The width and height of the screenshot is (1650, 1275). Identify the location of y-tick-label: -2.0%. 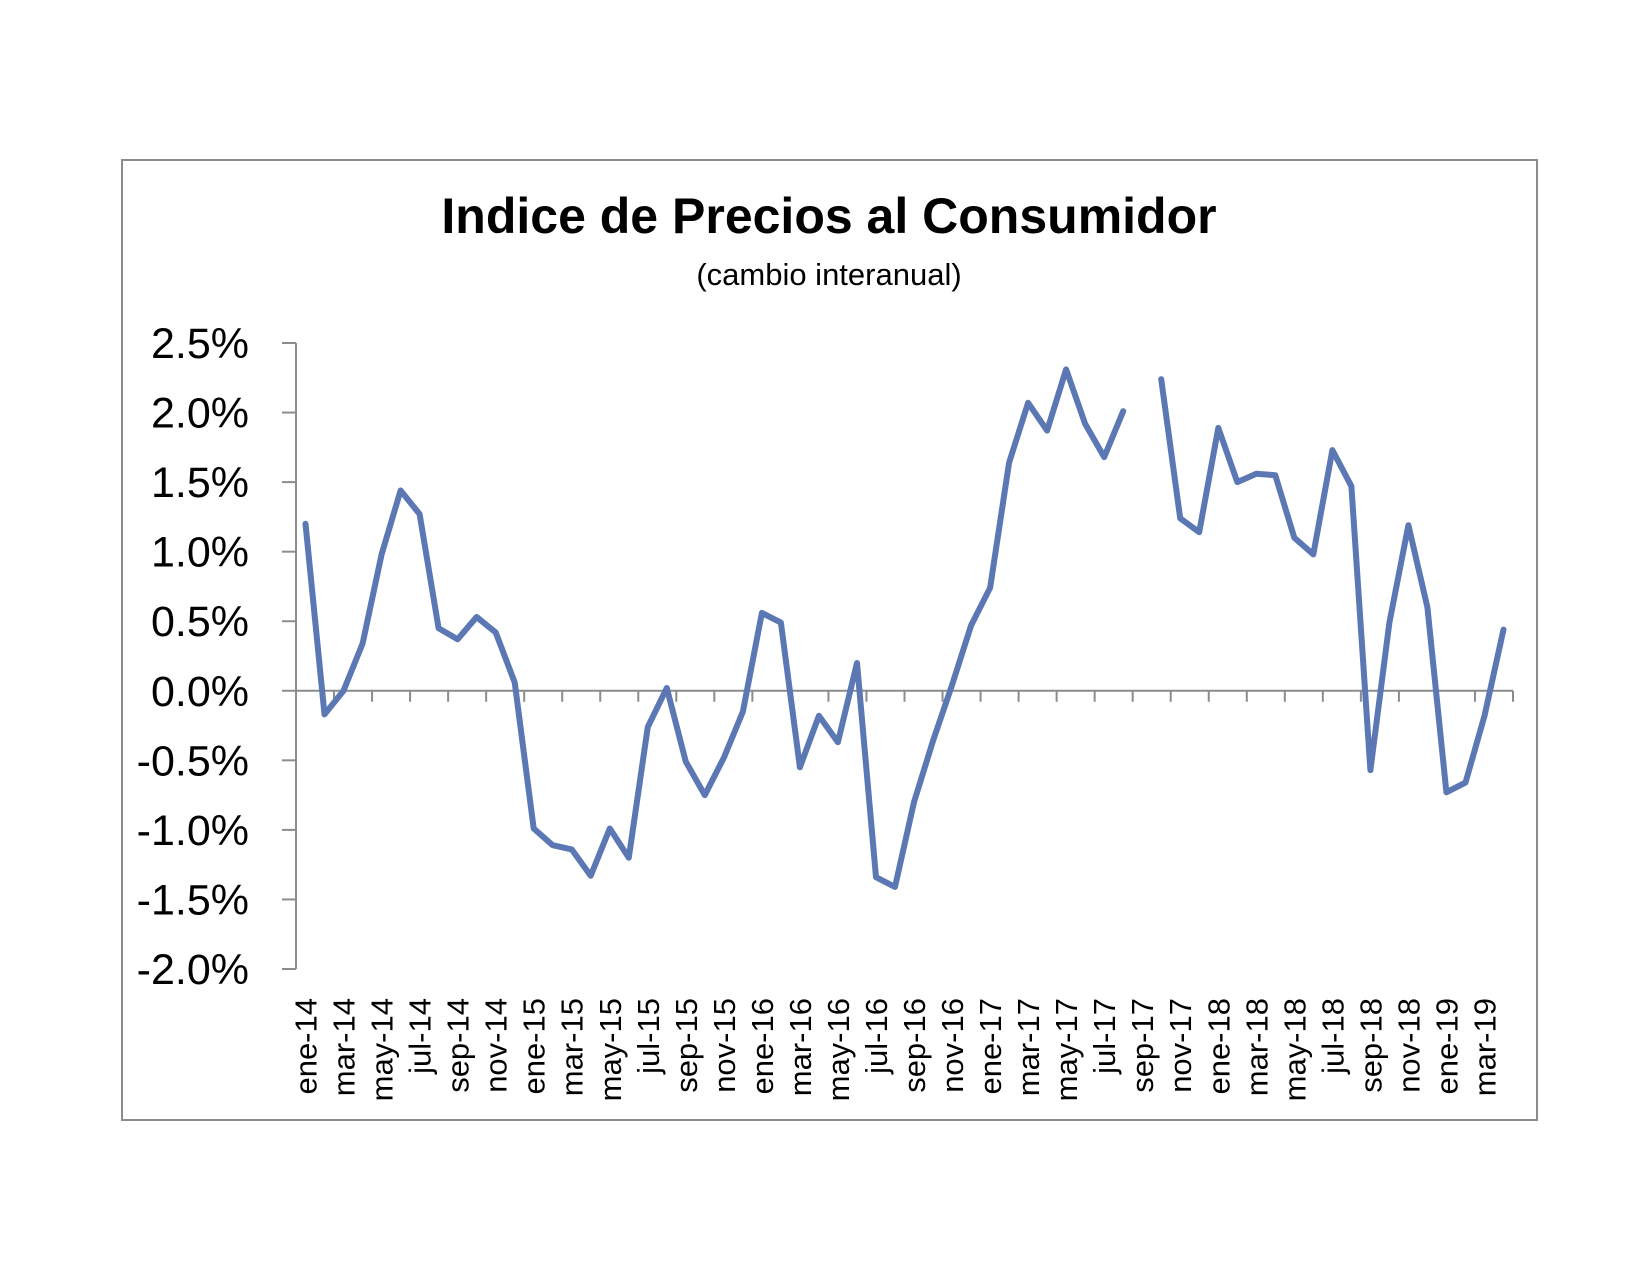
(193, 970).